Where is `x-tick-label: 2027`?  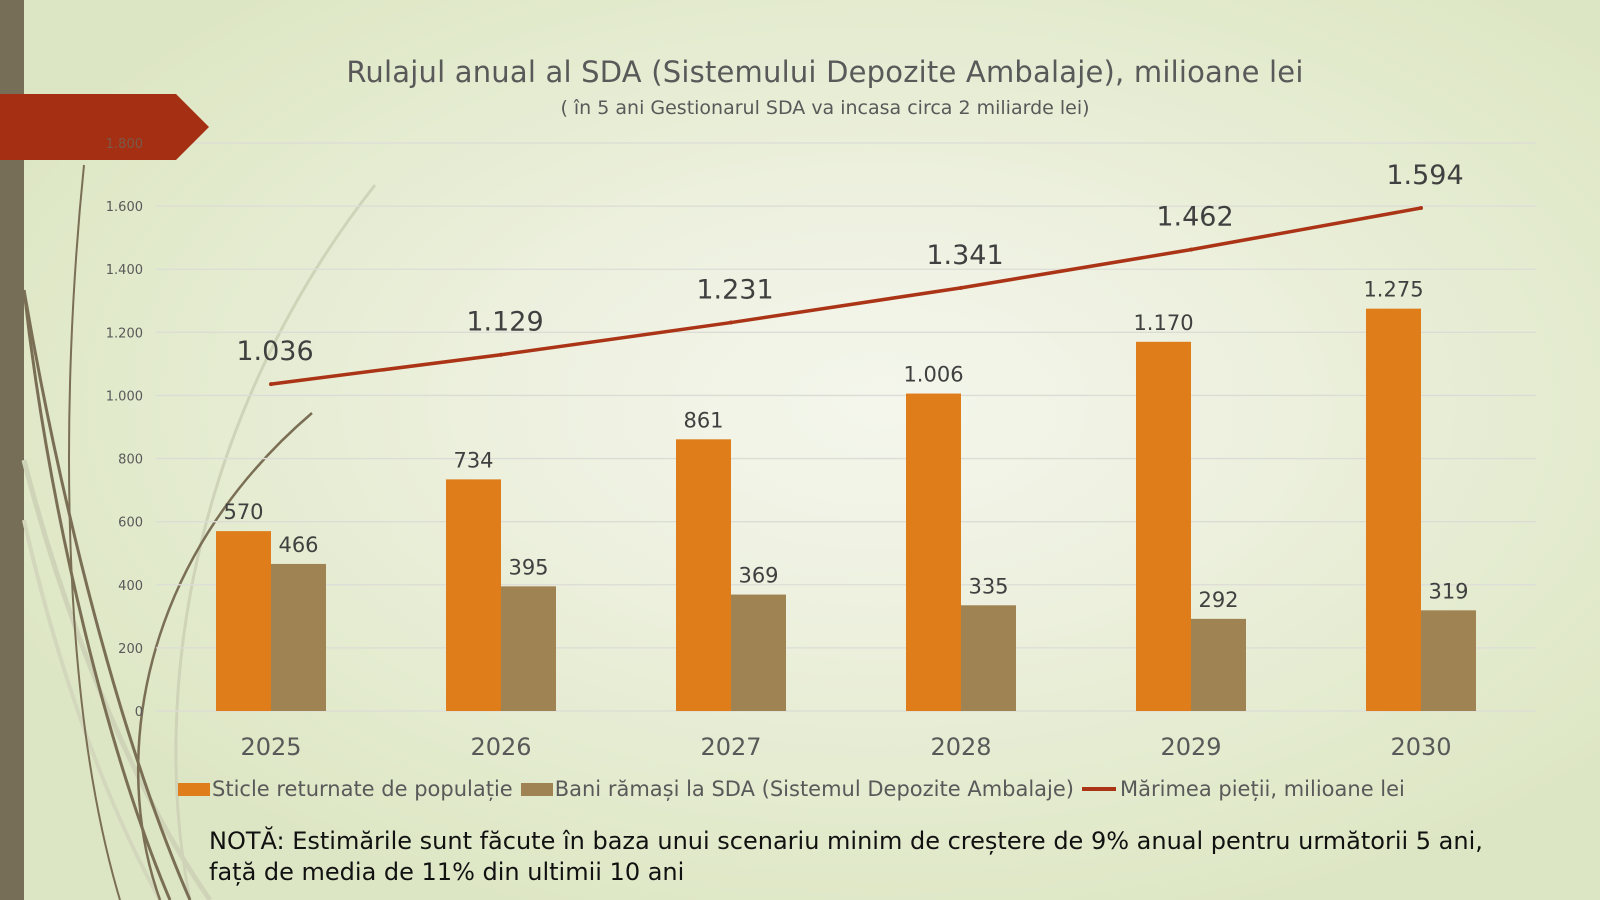 x-tick-label: 2027 is located at coordinates (730, 747).